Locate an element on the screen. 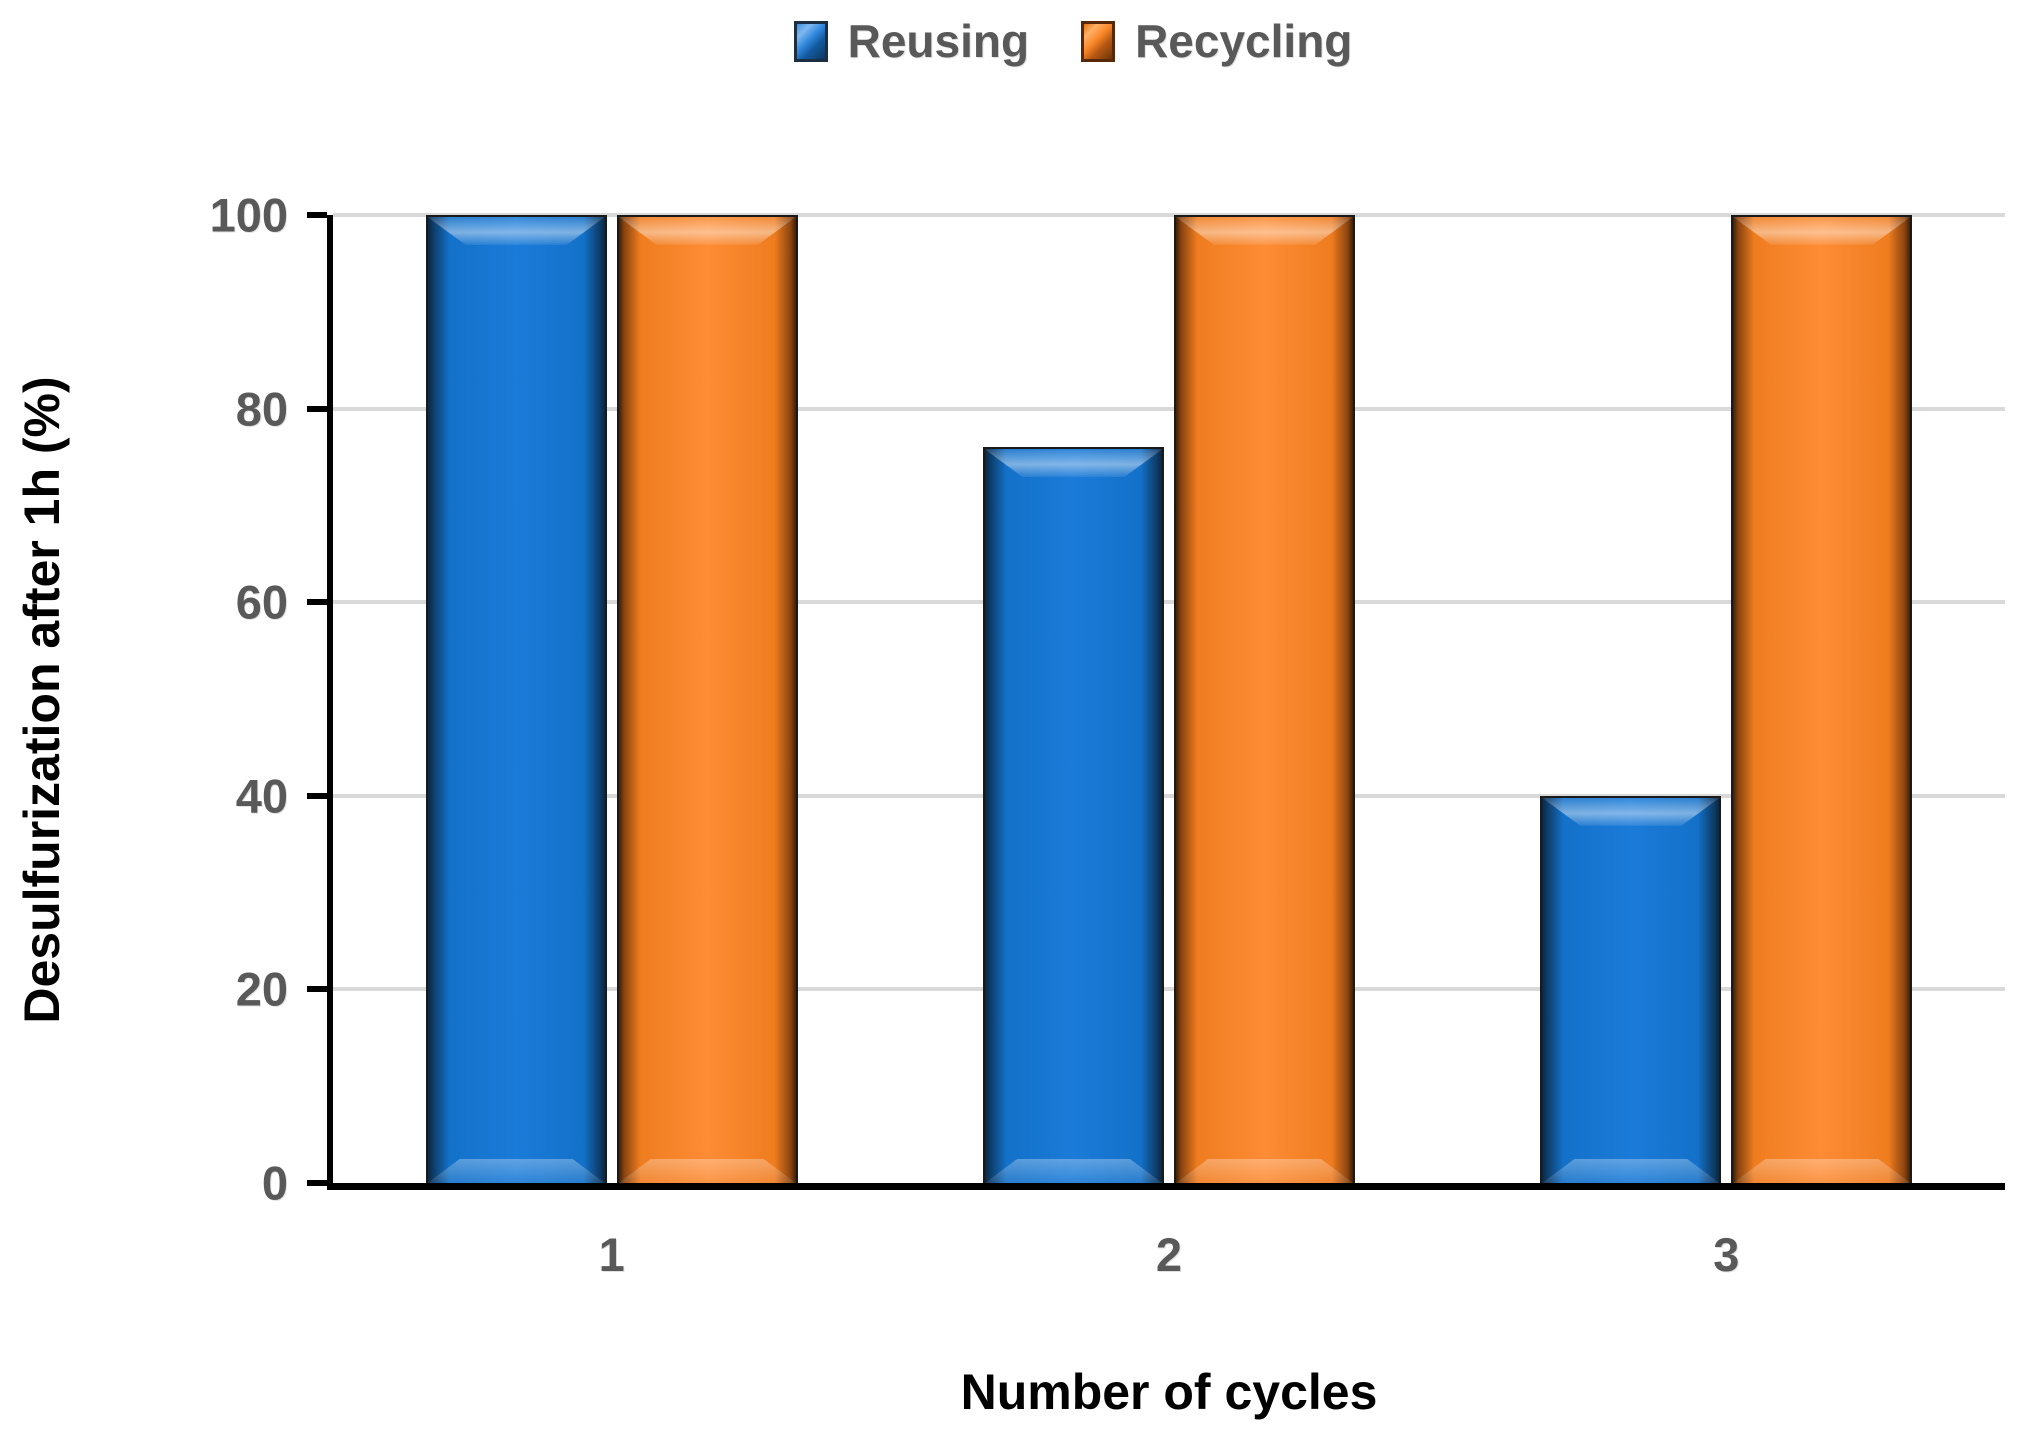 The width and height of the screenshot is (2030, 1446). x-axis-title: Number of cycles is located at coordinates (1169, 1392).